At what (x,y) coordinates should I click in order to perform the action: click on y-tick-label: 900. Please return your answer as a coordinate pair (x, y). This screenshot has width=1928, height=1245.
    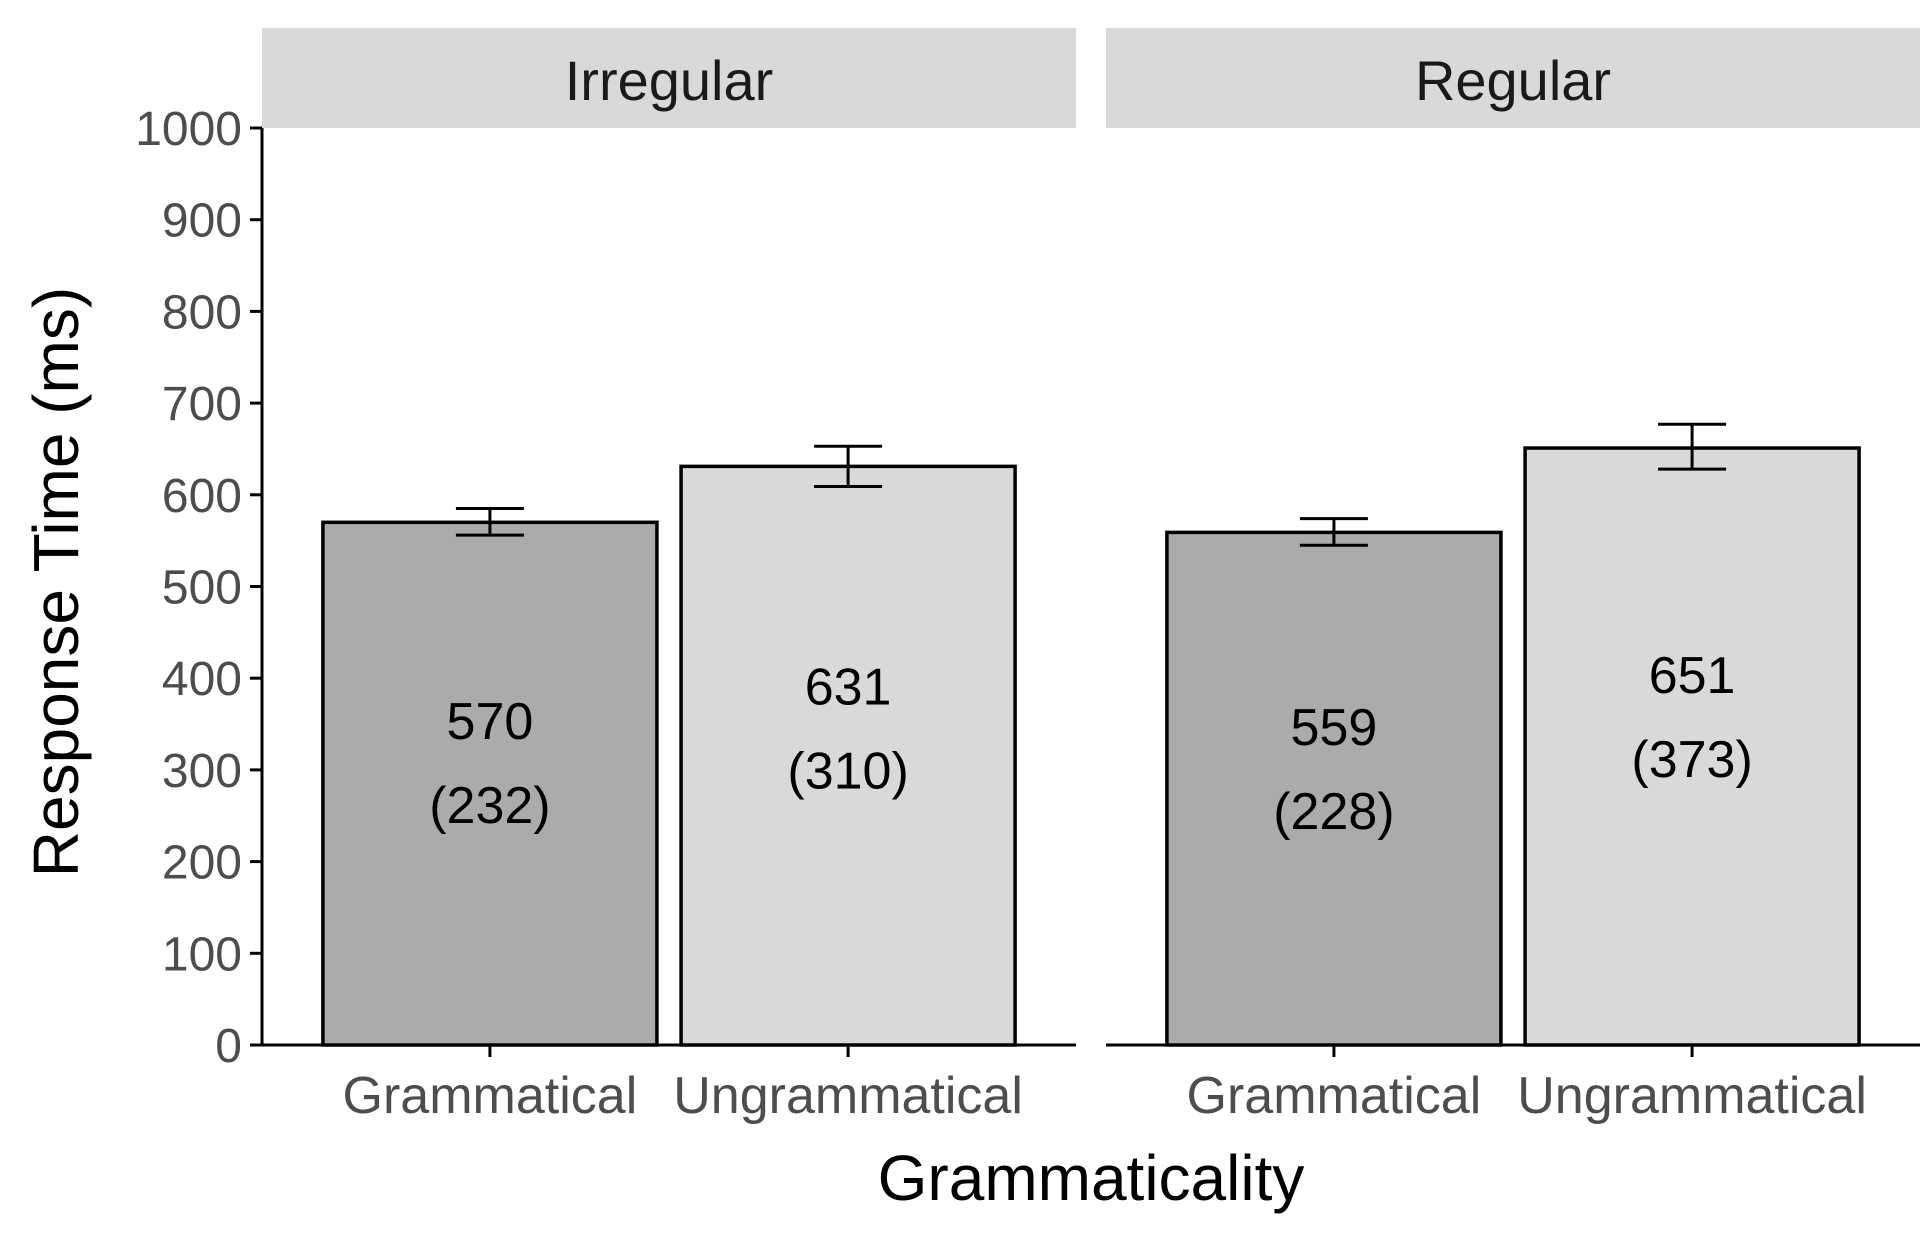
    Looking at the image, I should click on (202, 221).